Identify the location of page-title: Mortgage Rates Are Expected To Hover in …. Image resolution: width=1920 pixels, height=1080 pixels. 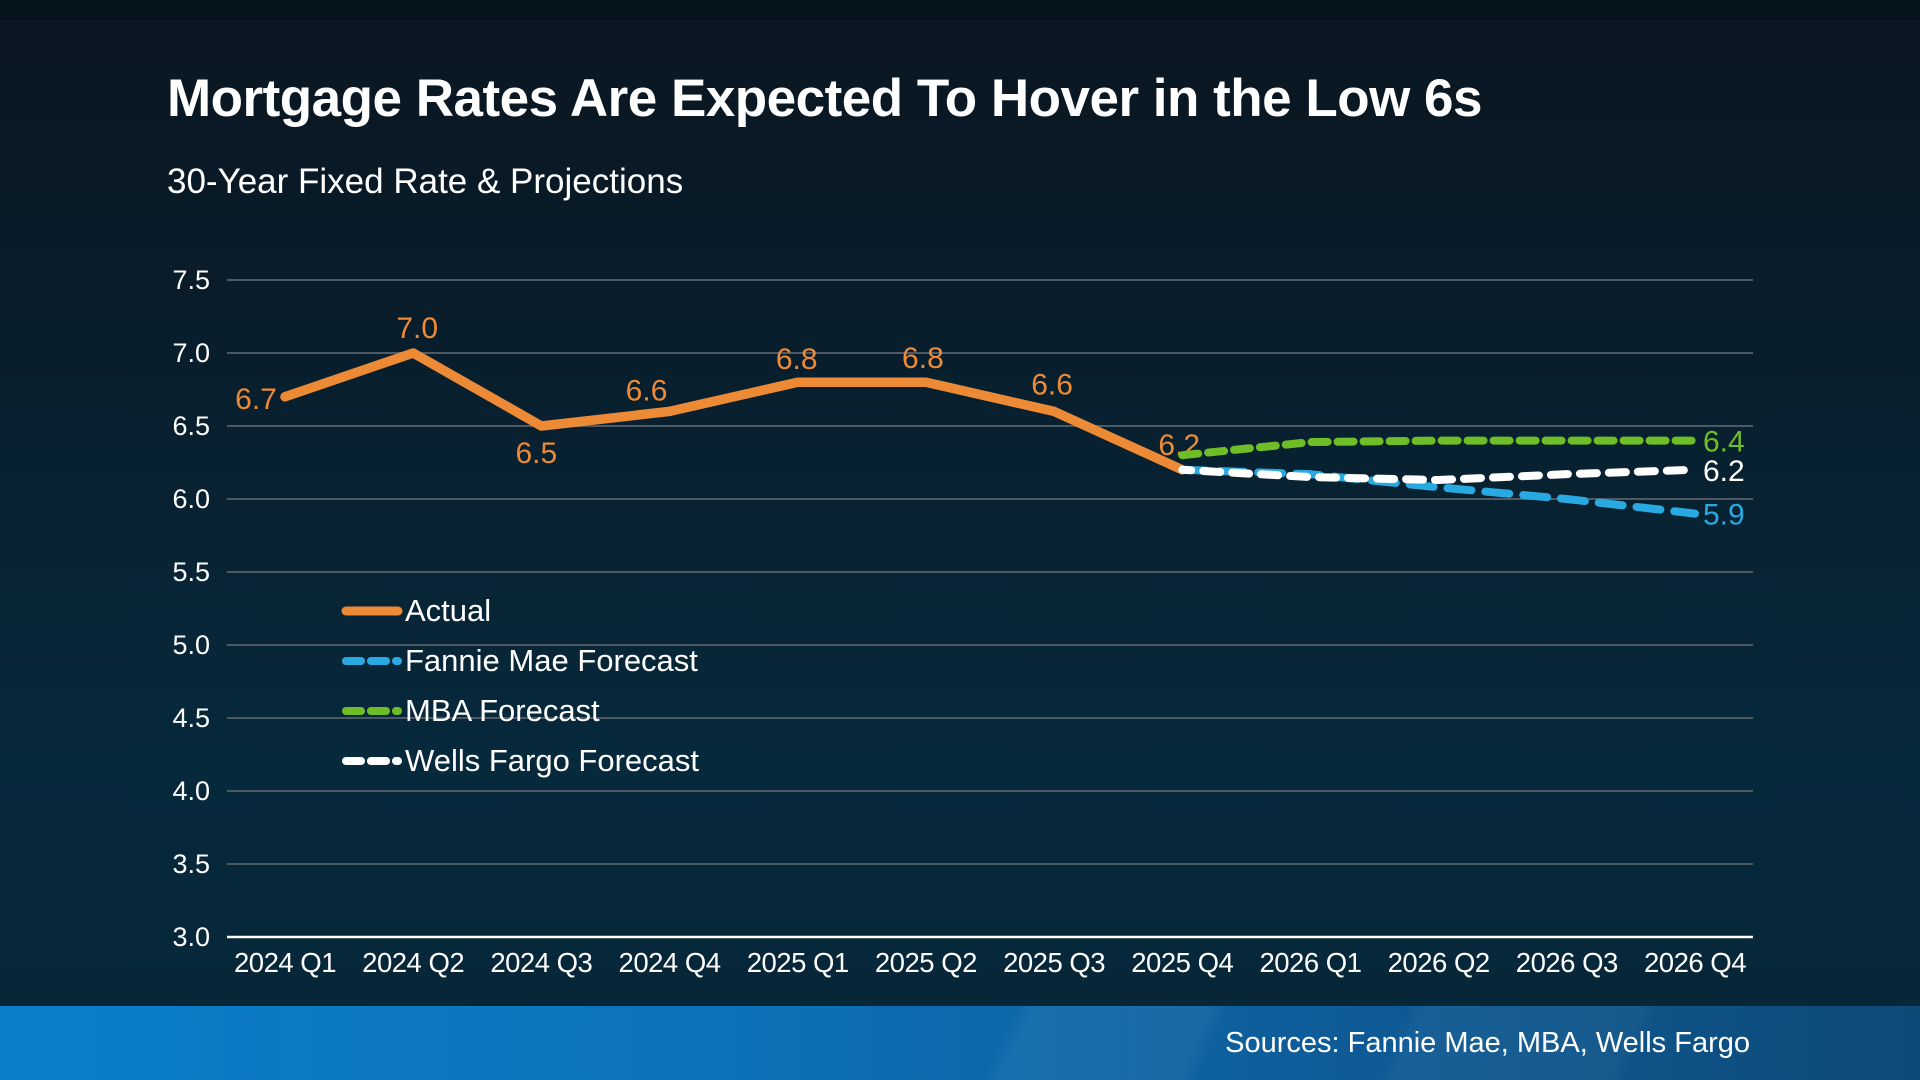
(825, 98).